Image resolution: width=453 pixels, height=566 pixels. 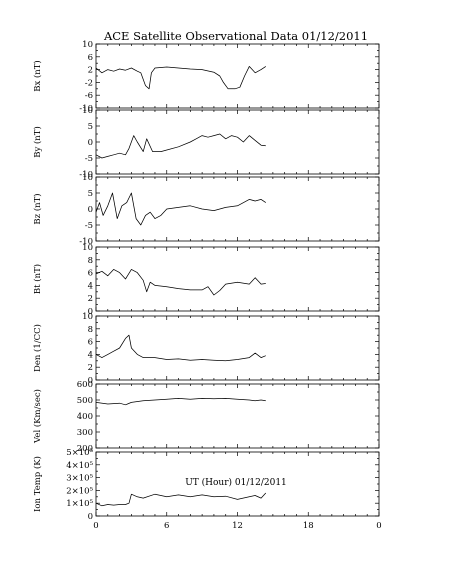 I want to click on x-tick-label: 6, so click(x=166, y=526).